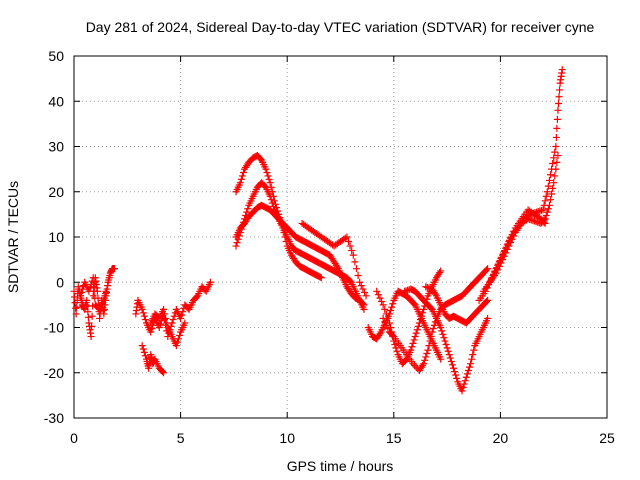  I want to click on y-tick-label: 30, so click(56, 147).